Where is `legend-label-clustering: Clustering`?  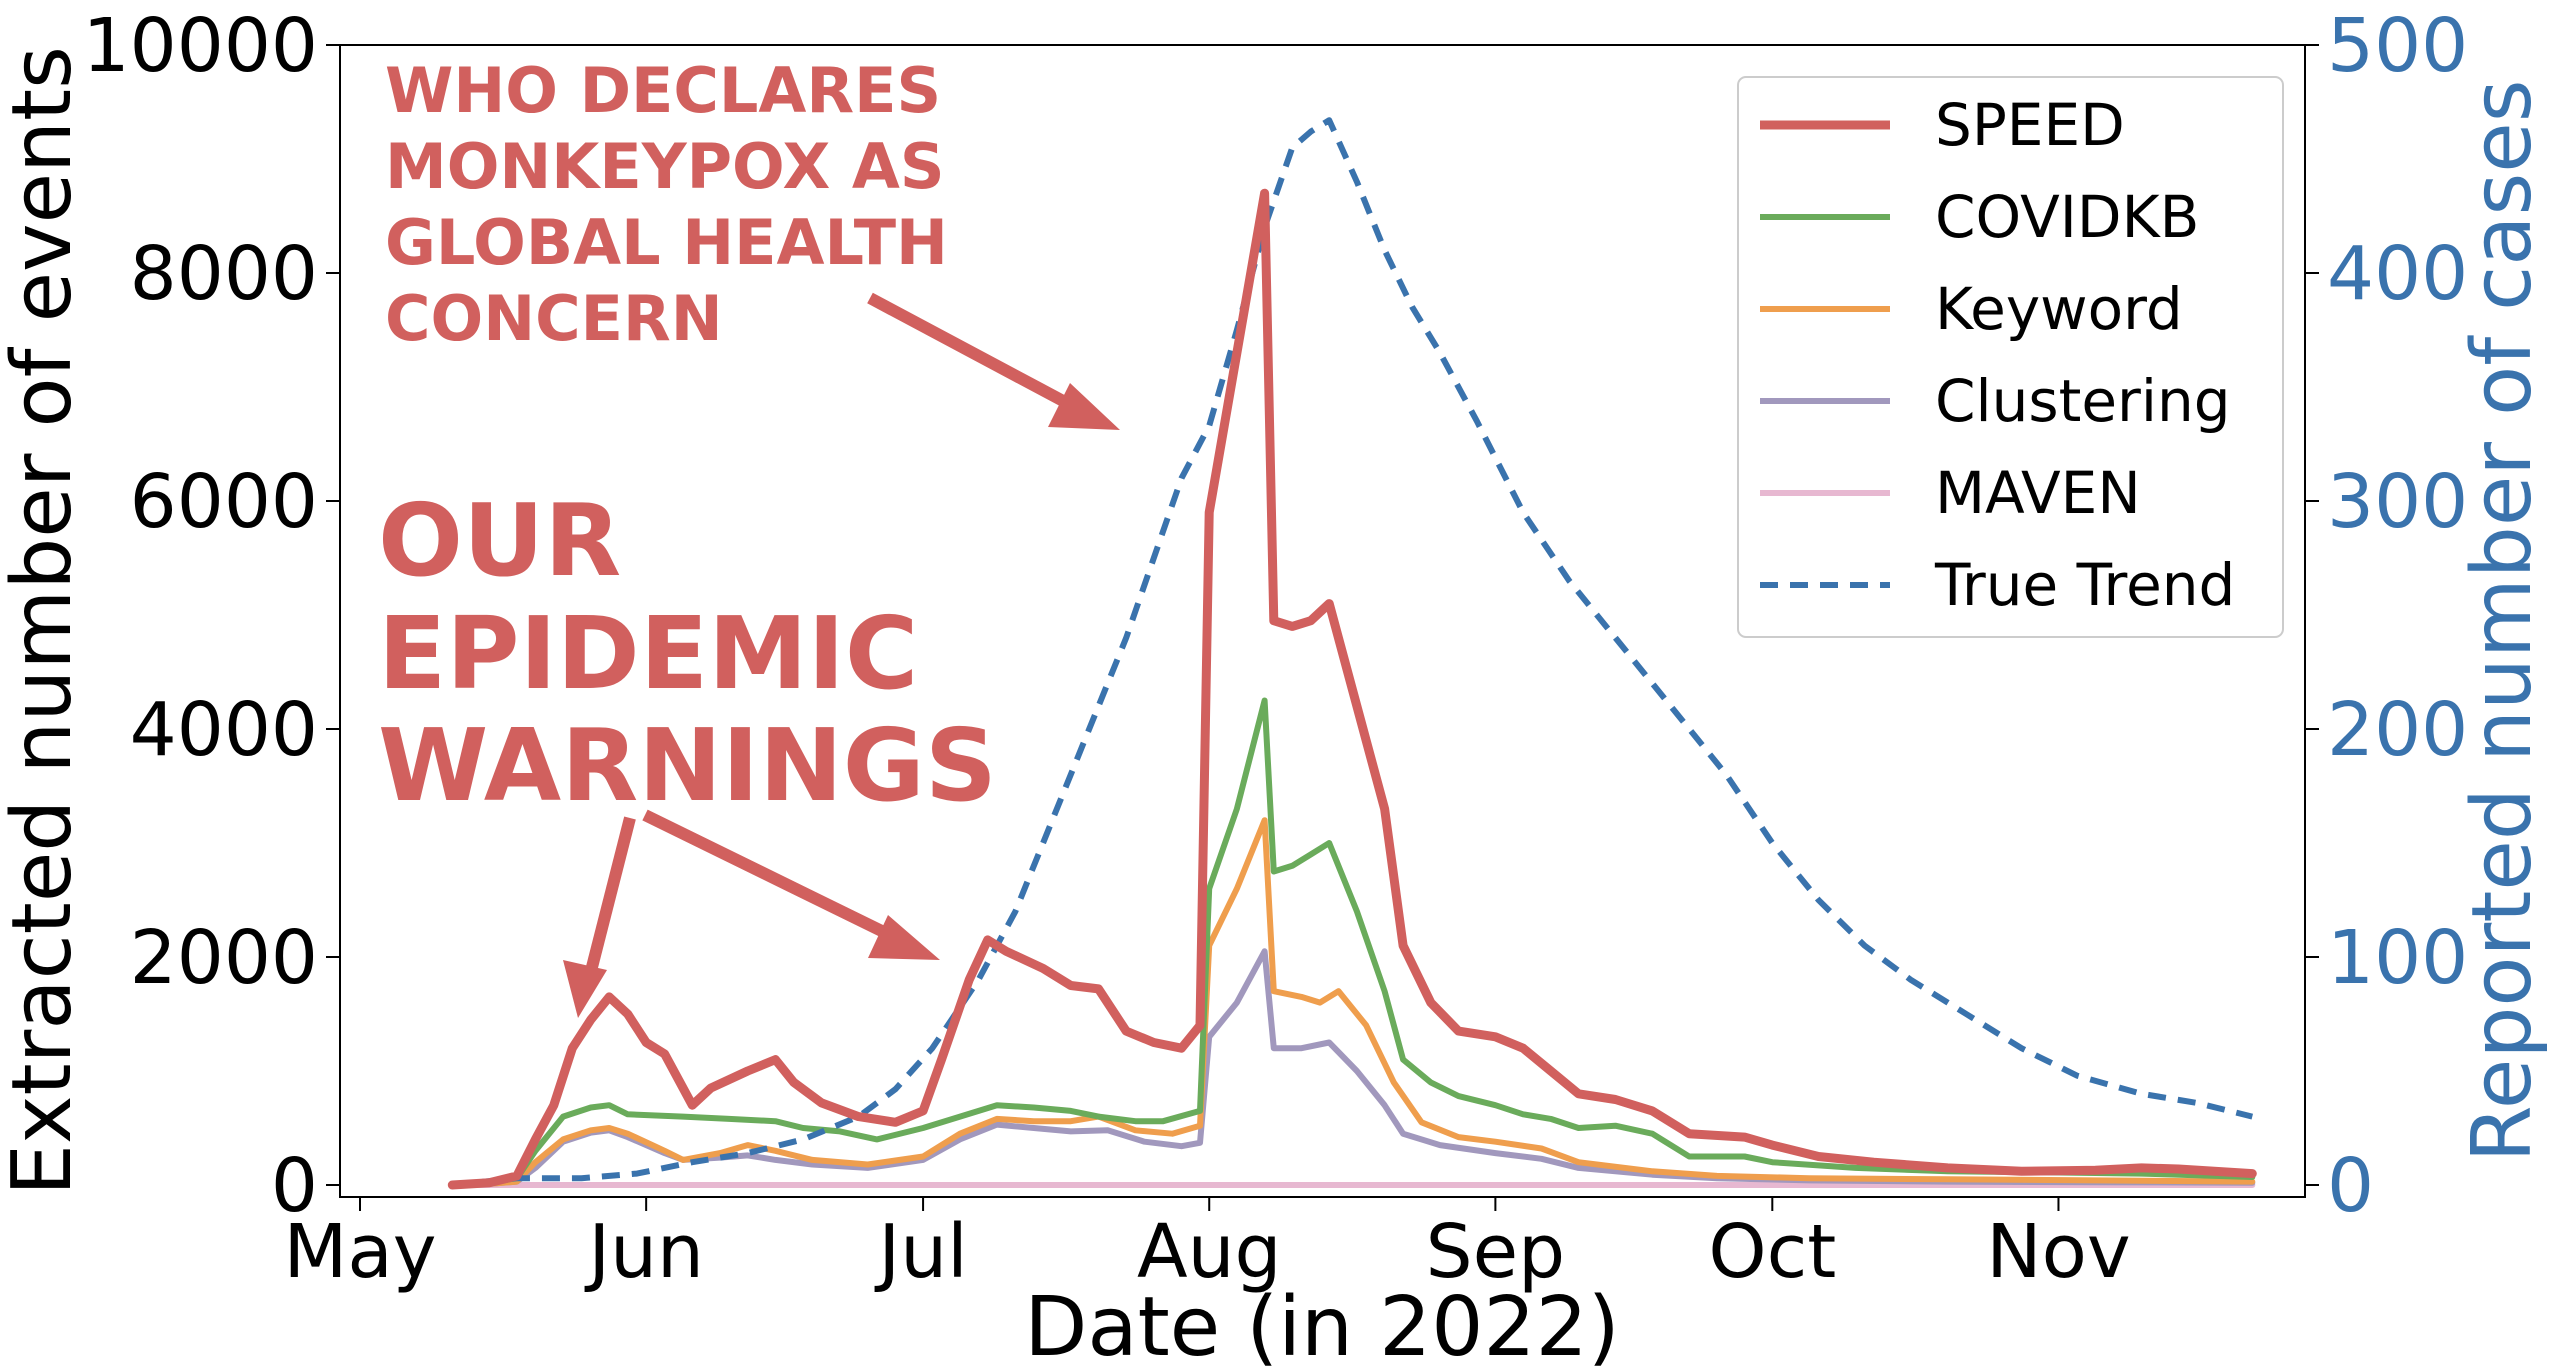 legend-label-clustering: Clustering is located at coordinates (2083, 401).